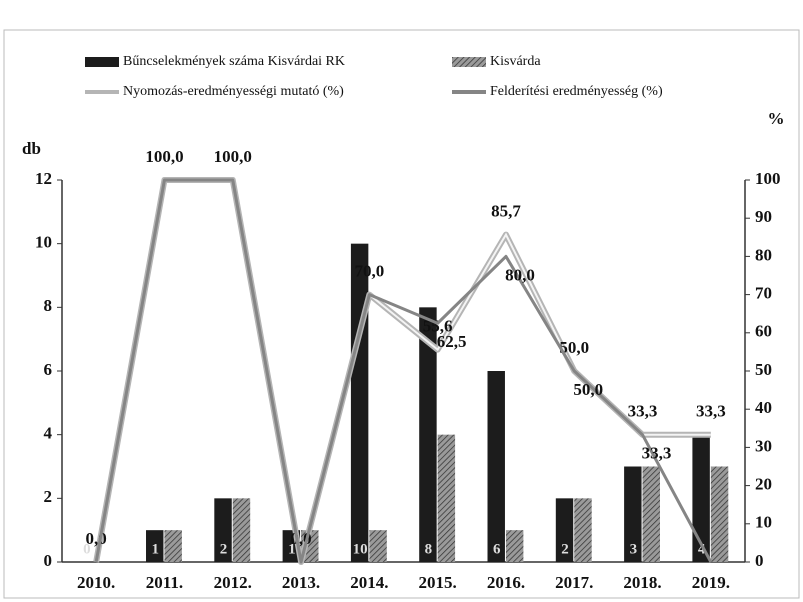  I want to click on bar-label: 8, so click(429, 549).